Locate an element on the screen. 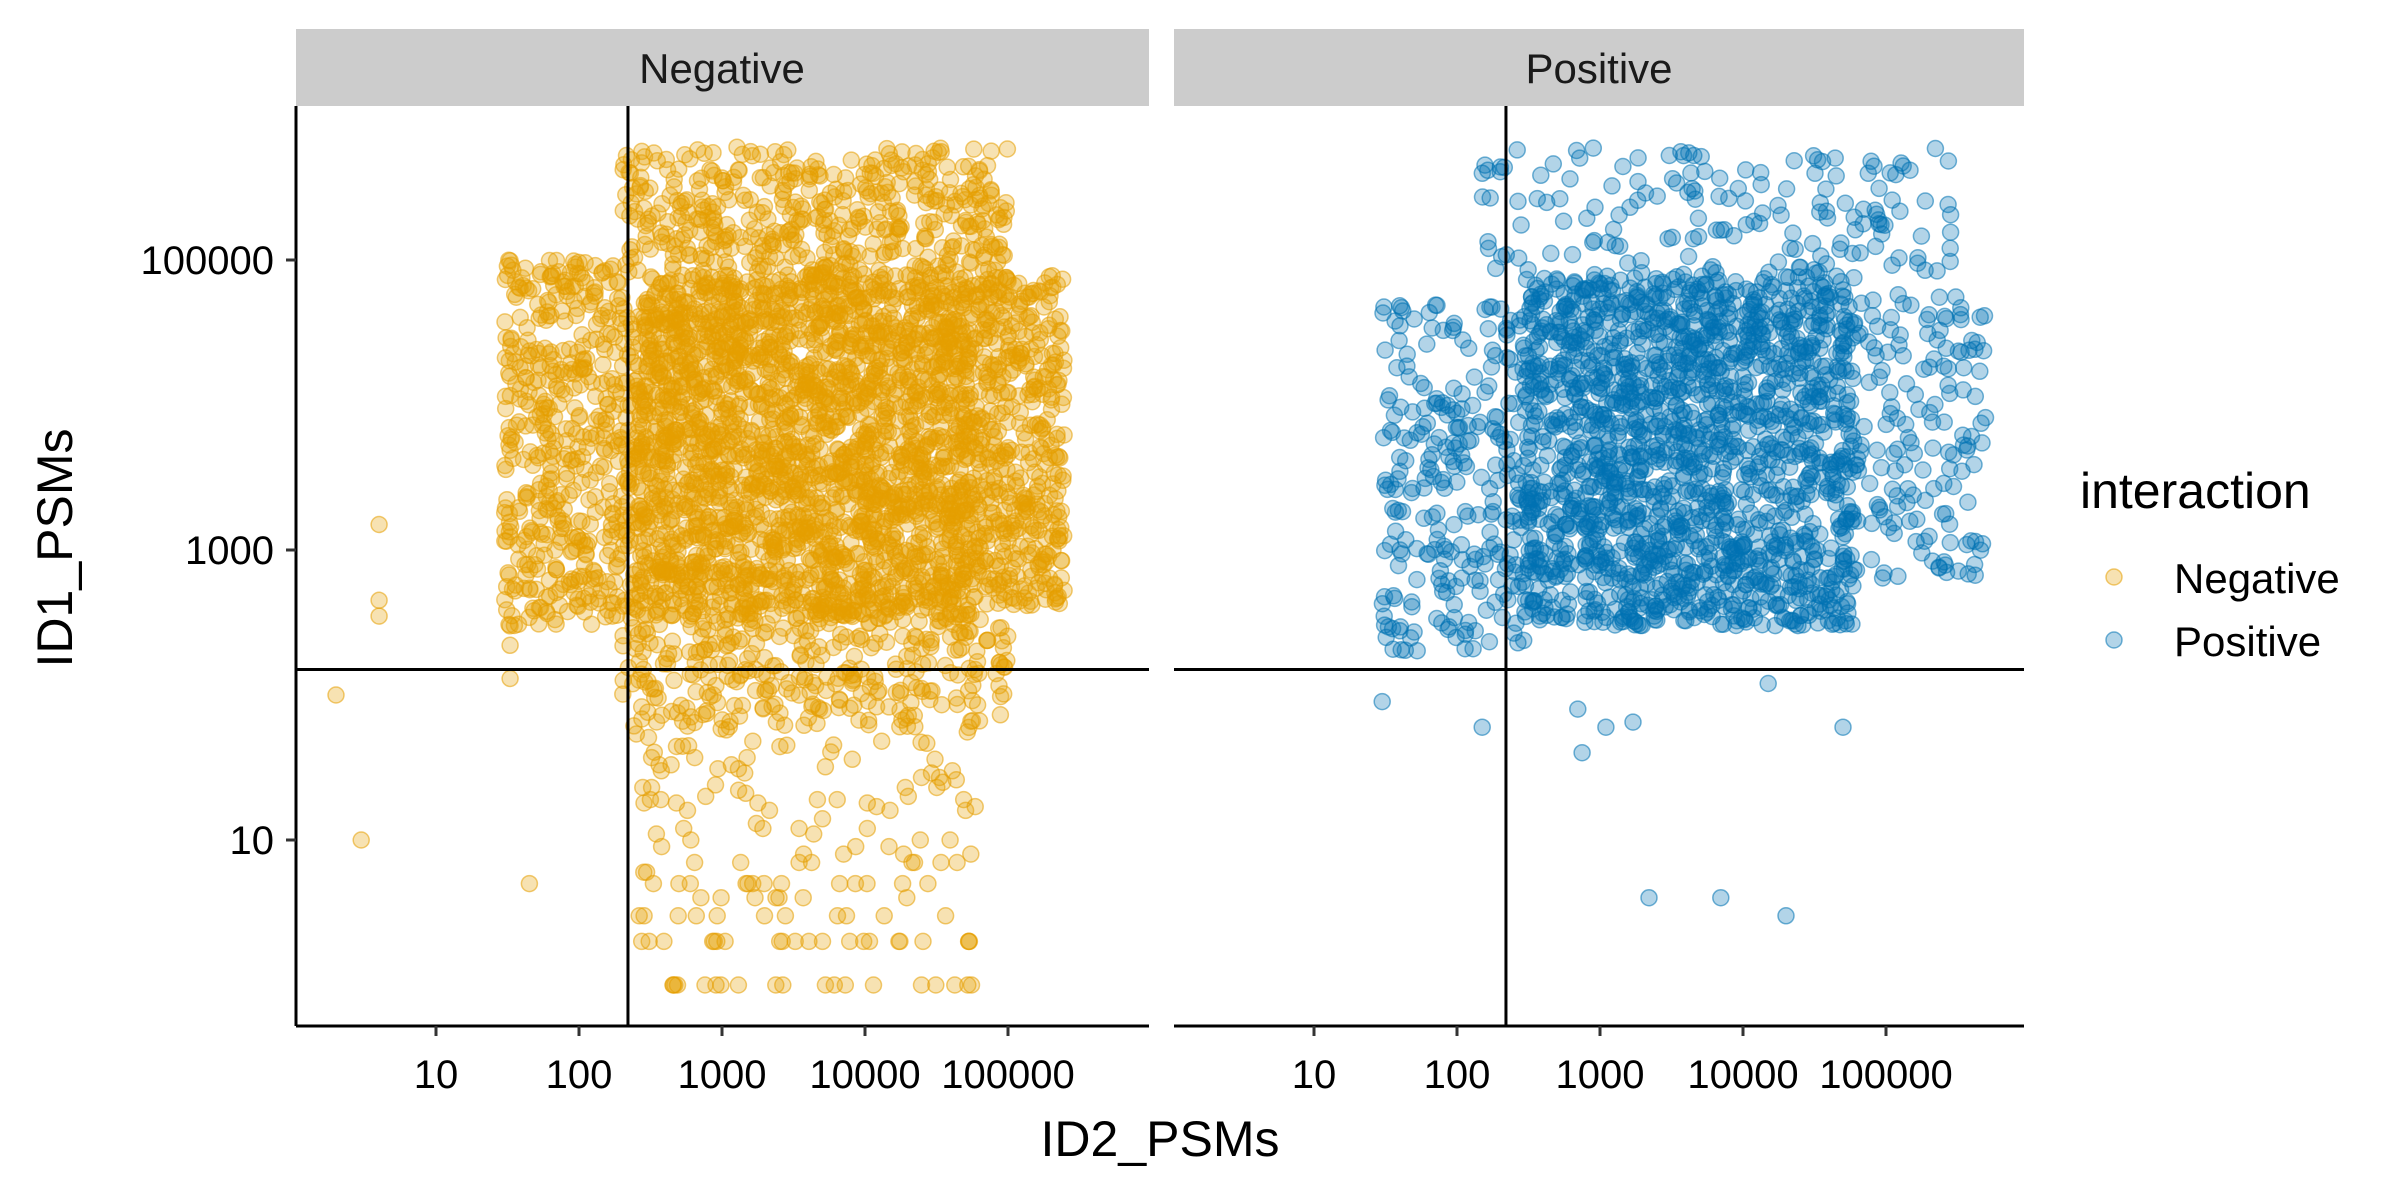 Image resolution: width=2400 pixels, height=1200 pixels. facet-strip-label: Negative is located at coordinates (722, 68).